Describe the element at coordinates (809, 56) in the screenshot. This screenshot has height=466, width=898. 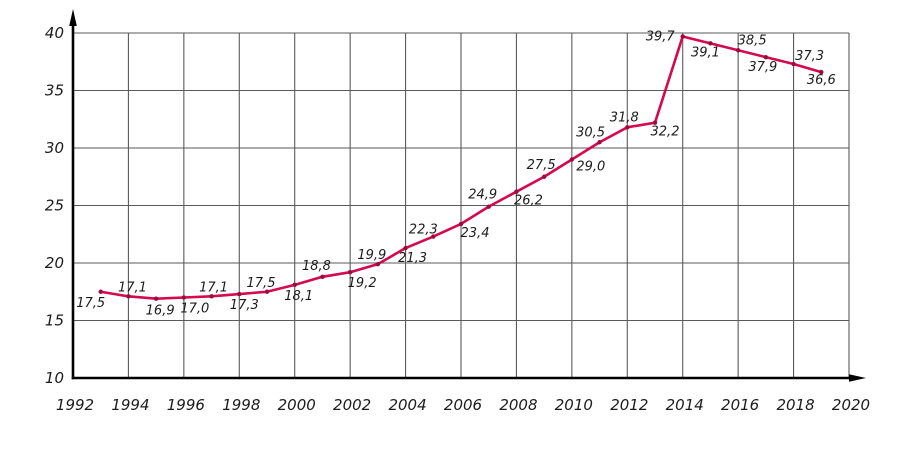
I see `data-point-label: 37,3` at that location.